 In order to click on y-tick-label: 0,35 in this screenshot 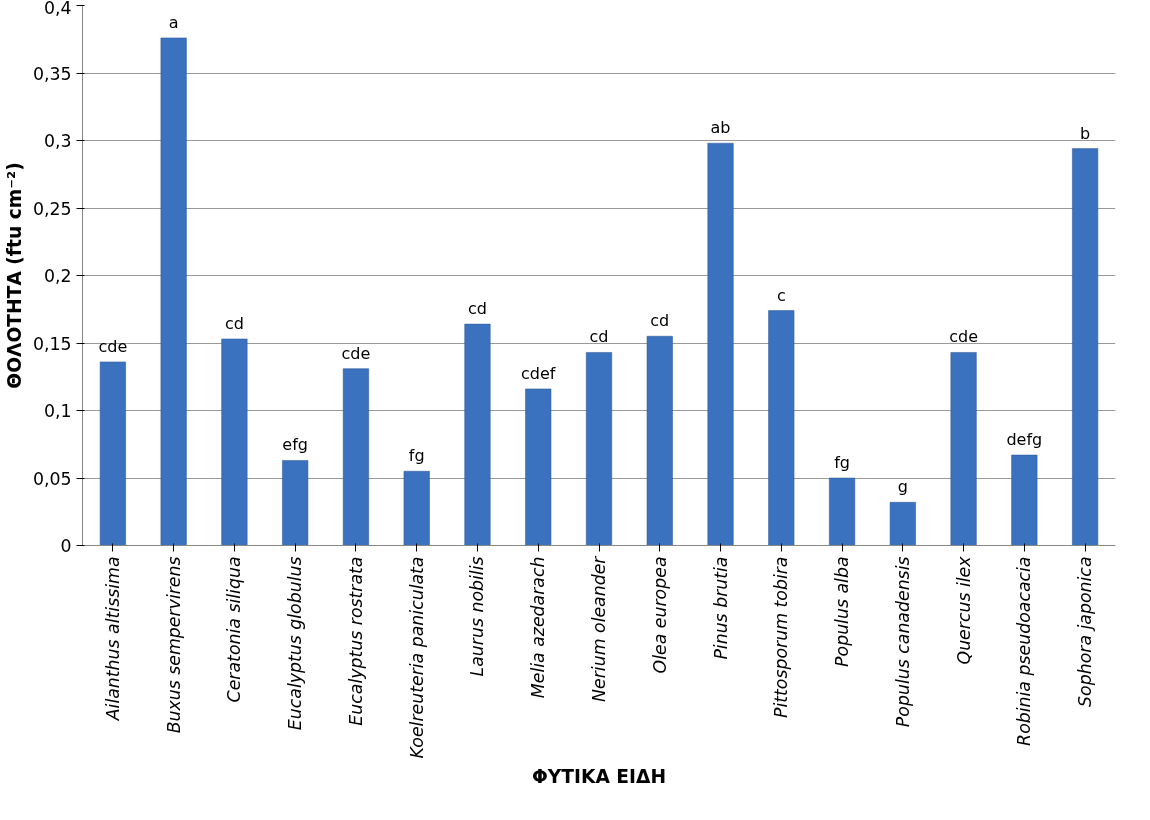, I will do `click(52, 73)`.